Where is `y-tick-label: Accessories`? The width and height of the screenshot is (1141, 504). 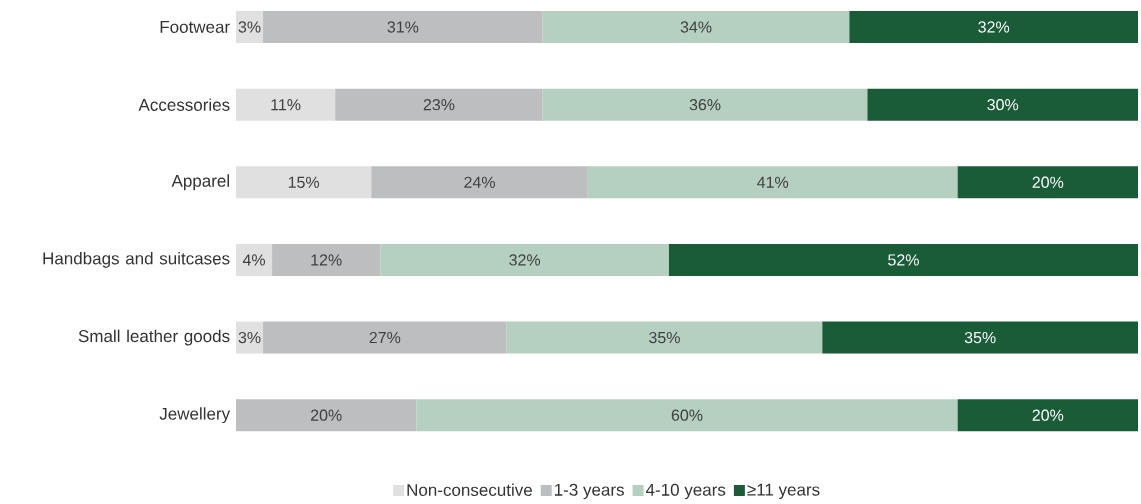 y-tick-label: Accessories is located at coordinates (184, 104).